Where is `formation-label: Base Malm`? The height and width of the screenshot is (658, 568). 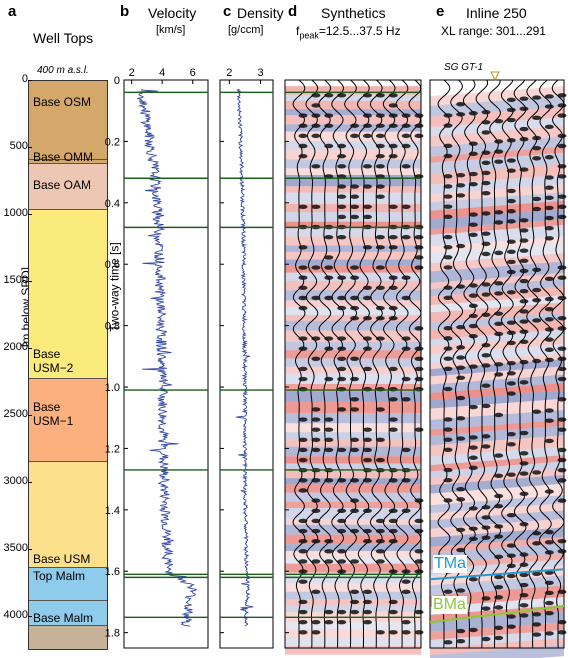
formation-label: Base Malm is located at coordinates (63, 618).